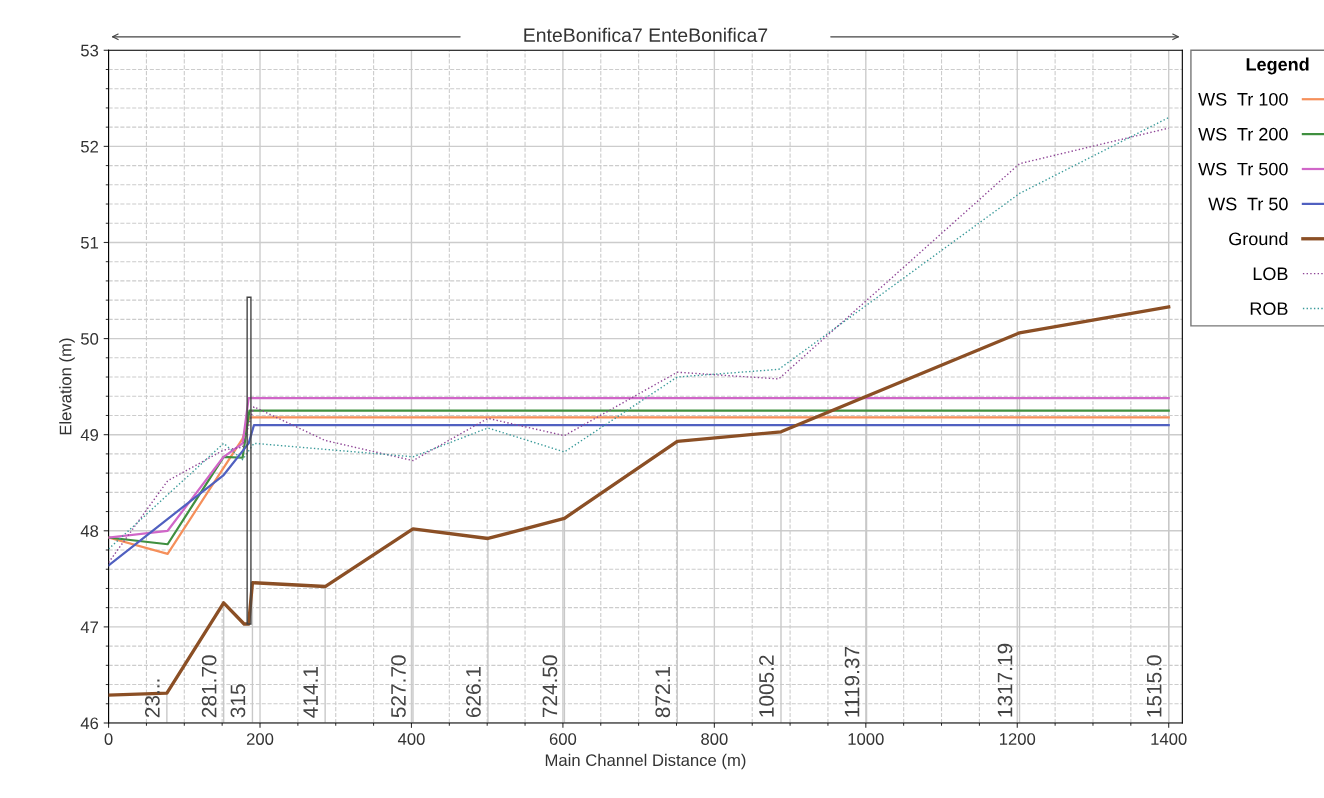  I want to click on annotation: 281.70, so click(209, 686).